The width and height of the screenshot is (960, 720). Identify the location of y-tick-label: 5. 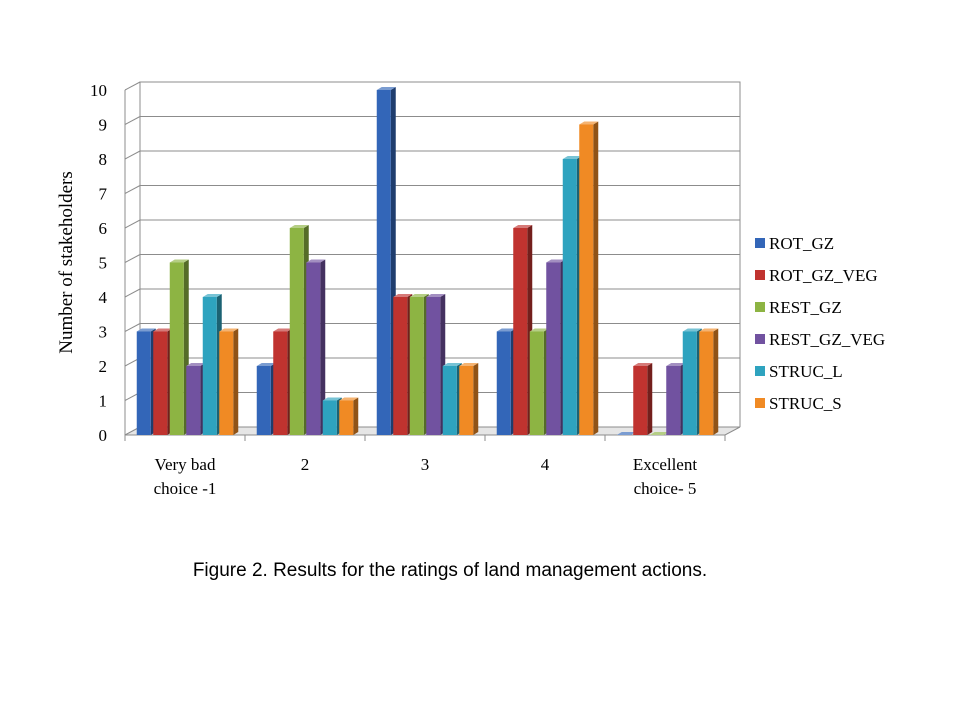
(103, 263).